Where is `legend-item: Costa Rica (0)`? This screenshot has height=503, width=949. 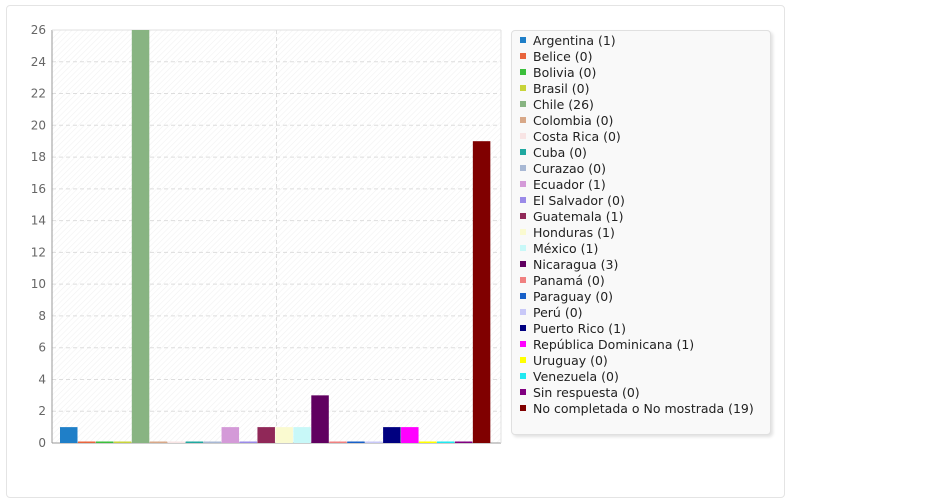 legend-item: Costa Rica (0) is located at coordinates (570, 136).